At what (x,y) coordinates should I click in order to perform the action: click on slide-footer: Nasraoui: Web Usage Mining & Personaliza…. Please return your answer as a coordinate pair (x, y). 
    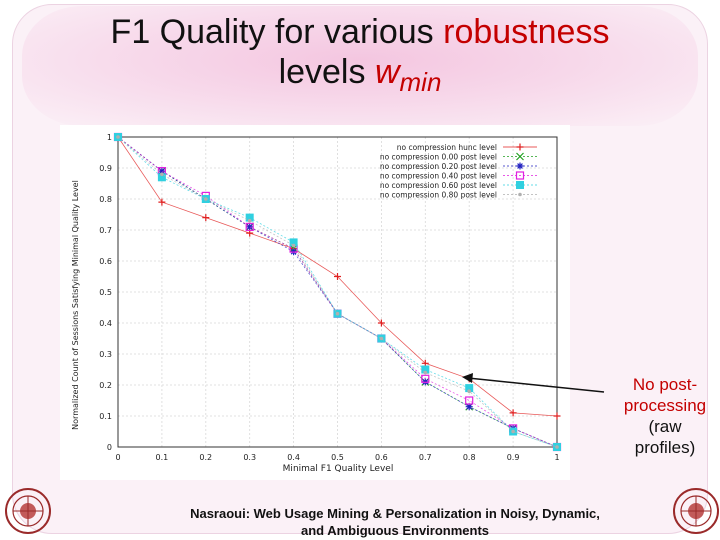
    Looking at the image, I should click on (395, 522).